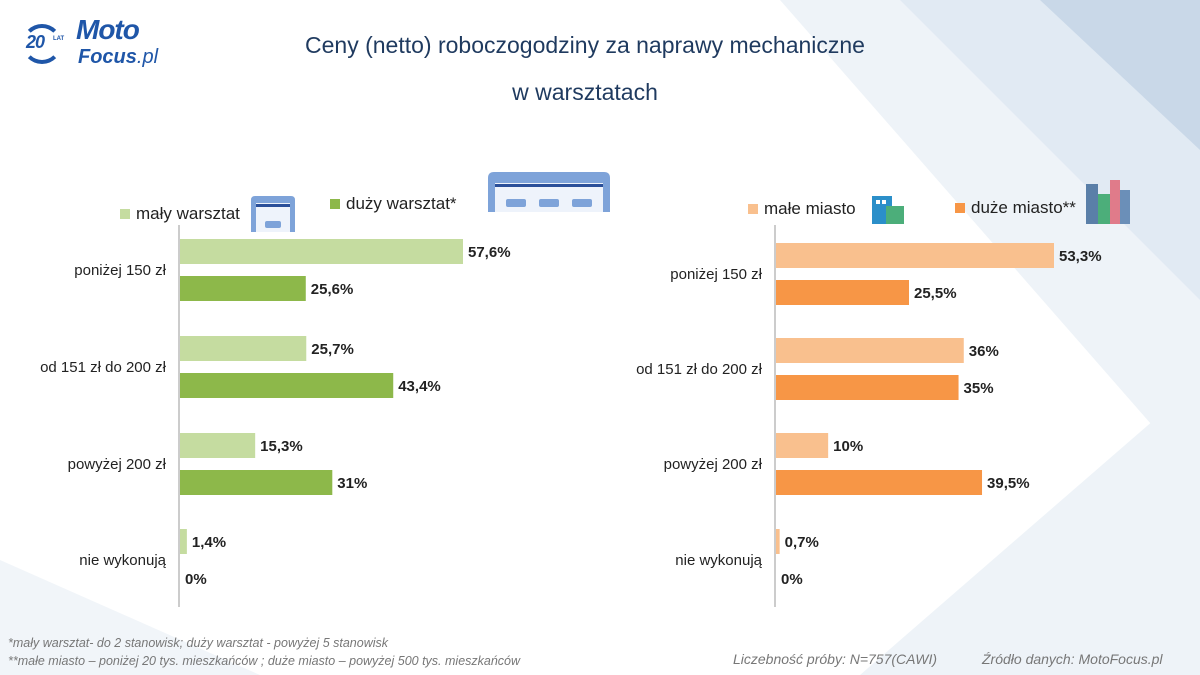  Describe the element at coordinates (887, 210) in the screenshot. I see `small-town-icon` at that location.